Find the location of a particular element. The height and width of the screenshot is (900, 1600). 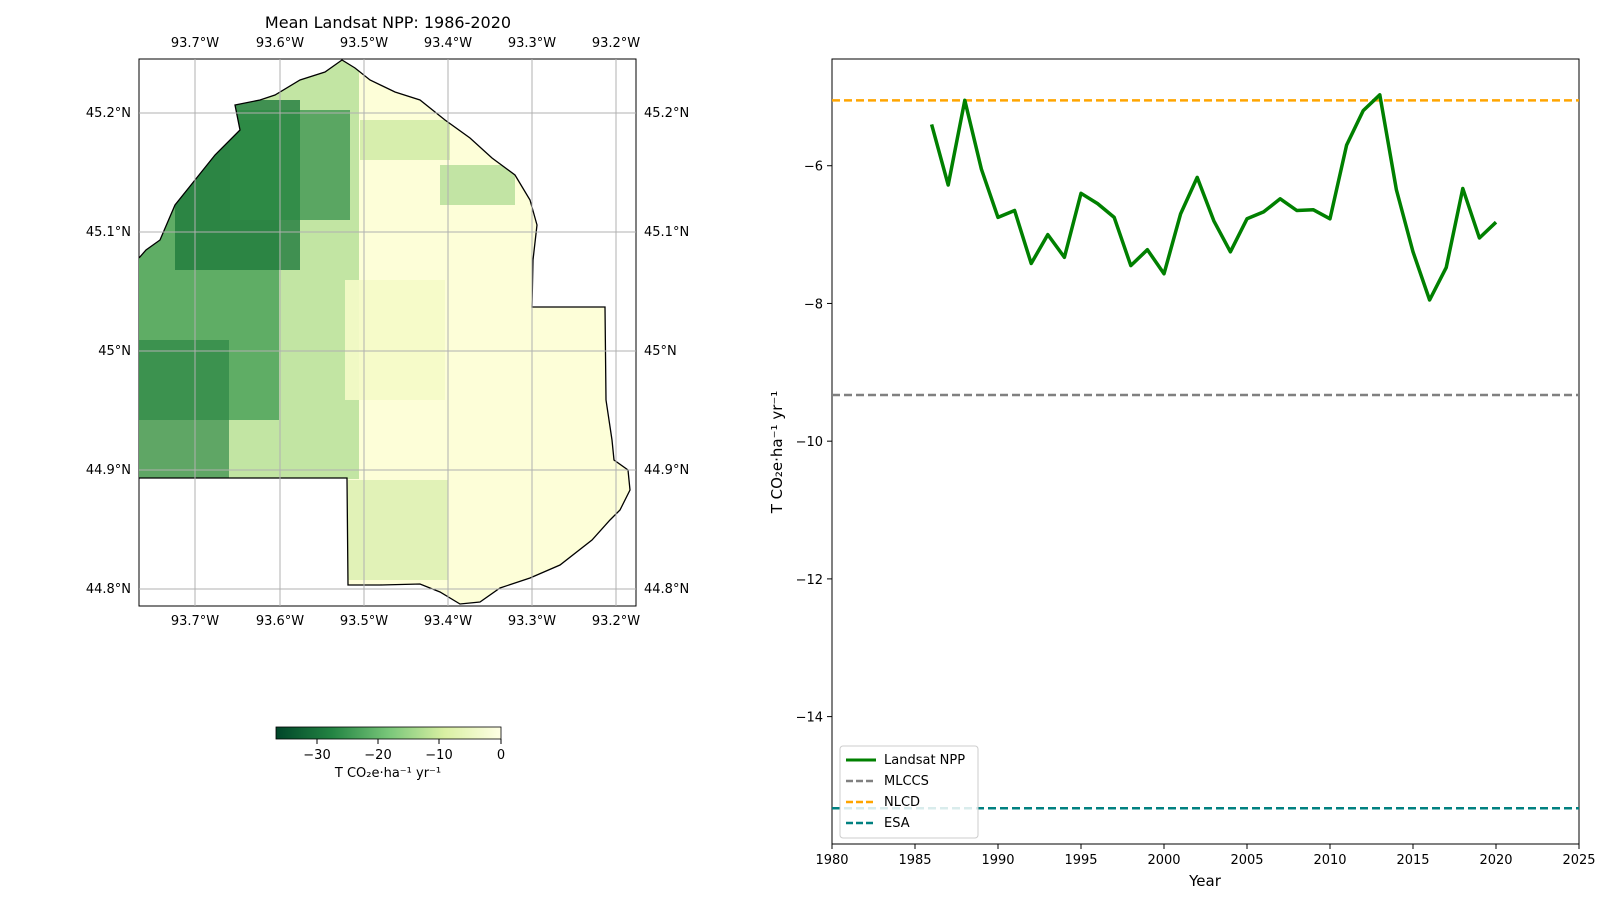

high-npp-band-d is located at coordinates (184, 409).